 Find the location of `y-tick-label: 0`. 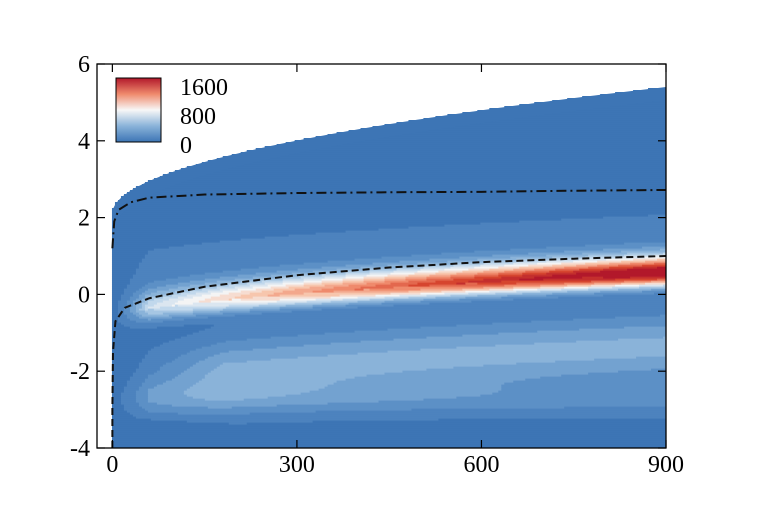

y-tick-label: 0 is located at coordinates (84, 295).